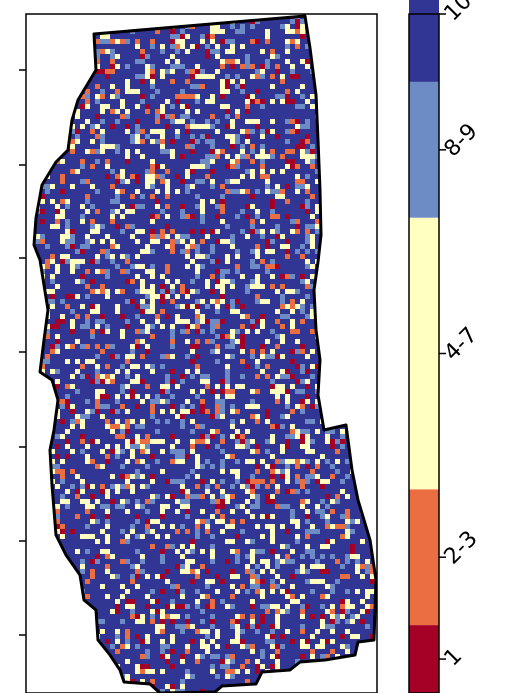  Describe the element at coordinates (454, 658) in the screenshot. I see `colorbar-label-1: 1` at that location.